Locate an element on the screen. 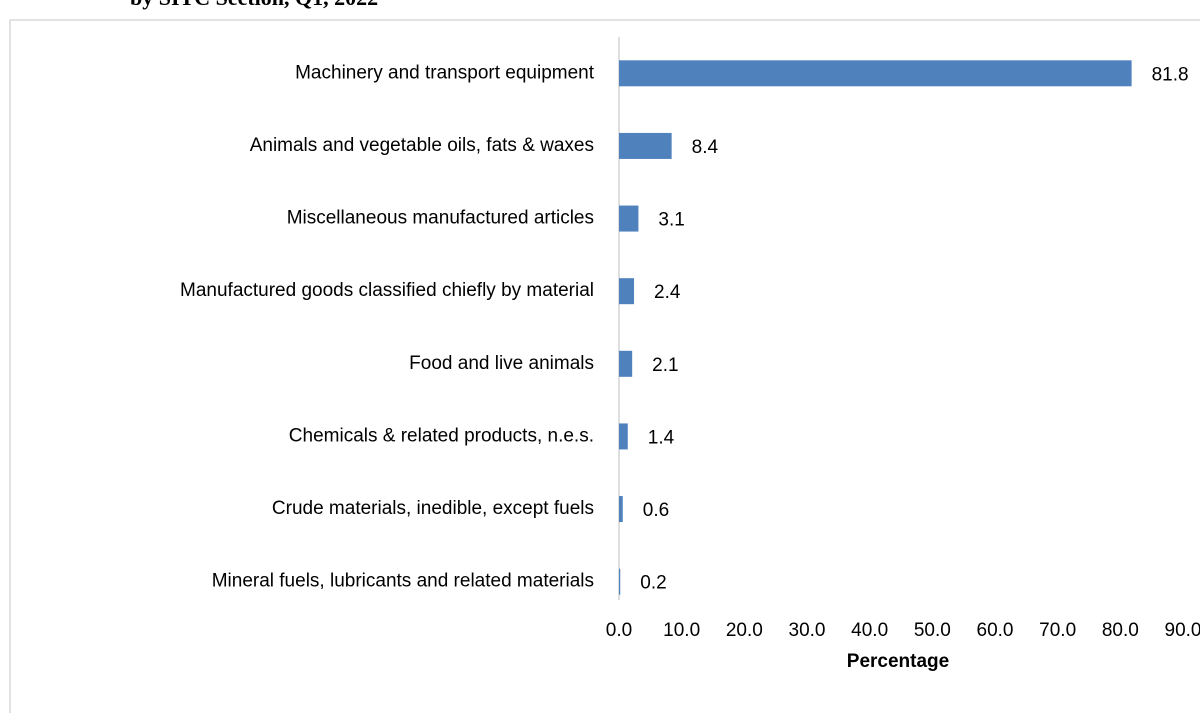 This screenshot has height=713, width=1200. x-tick-label: 20.0 is located at coordinates (744, 630).